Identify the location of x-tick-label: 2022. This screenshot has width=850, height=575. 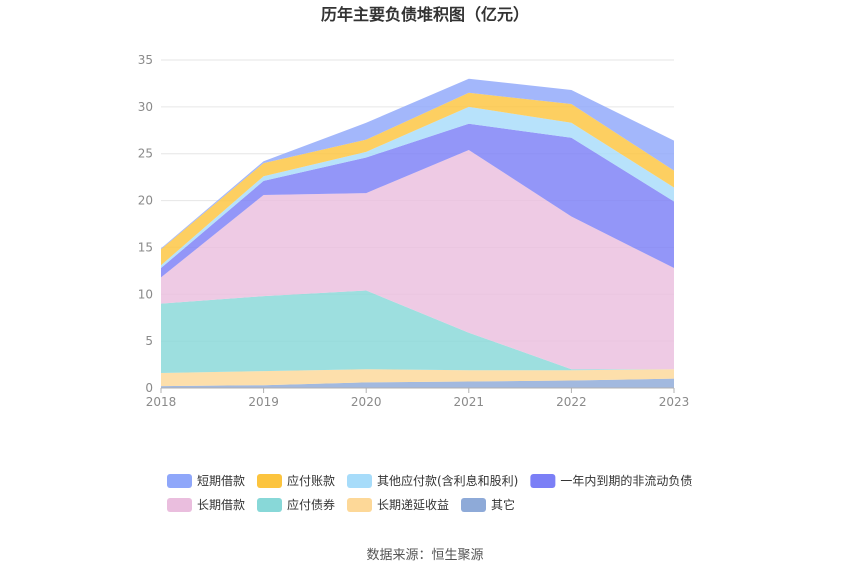
(571, 402).